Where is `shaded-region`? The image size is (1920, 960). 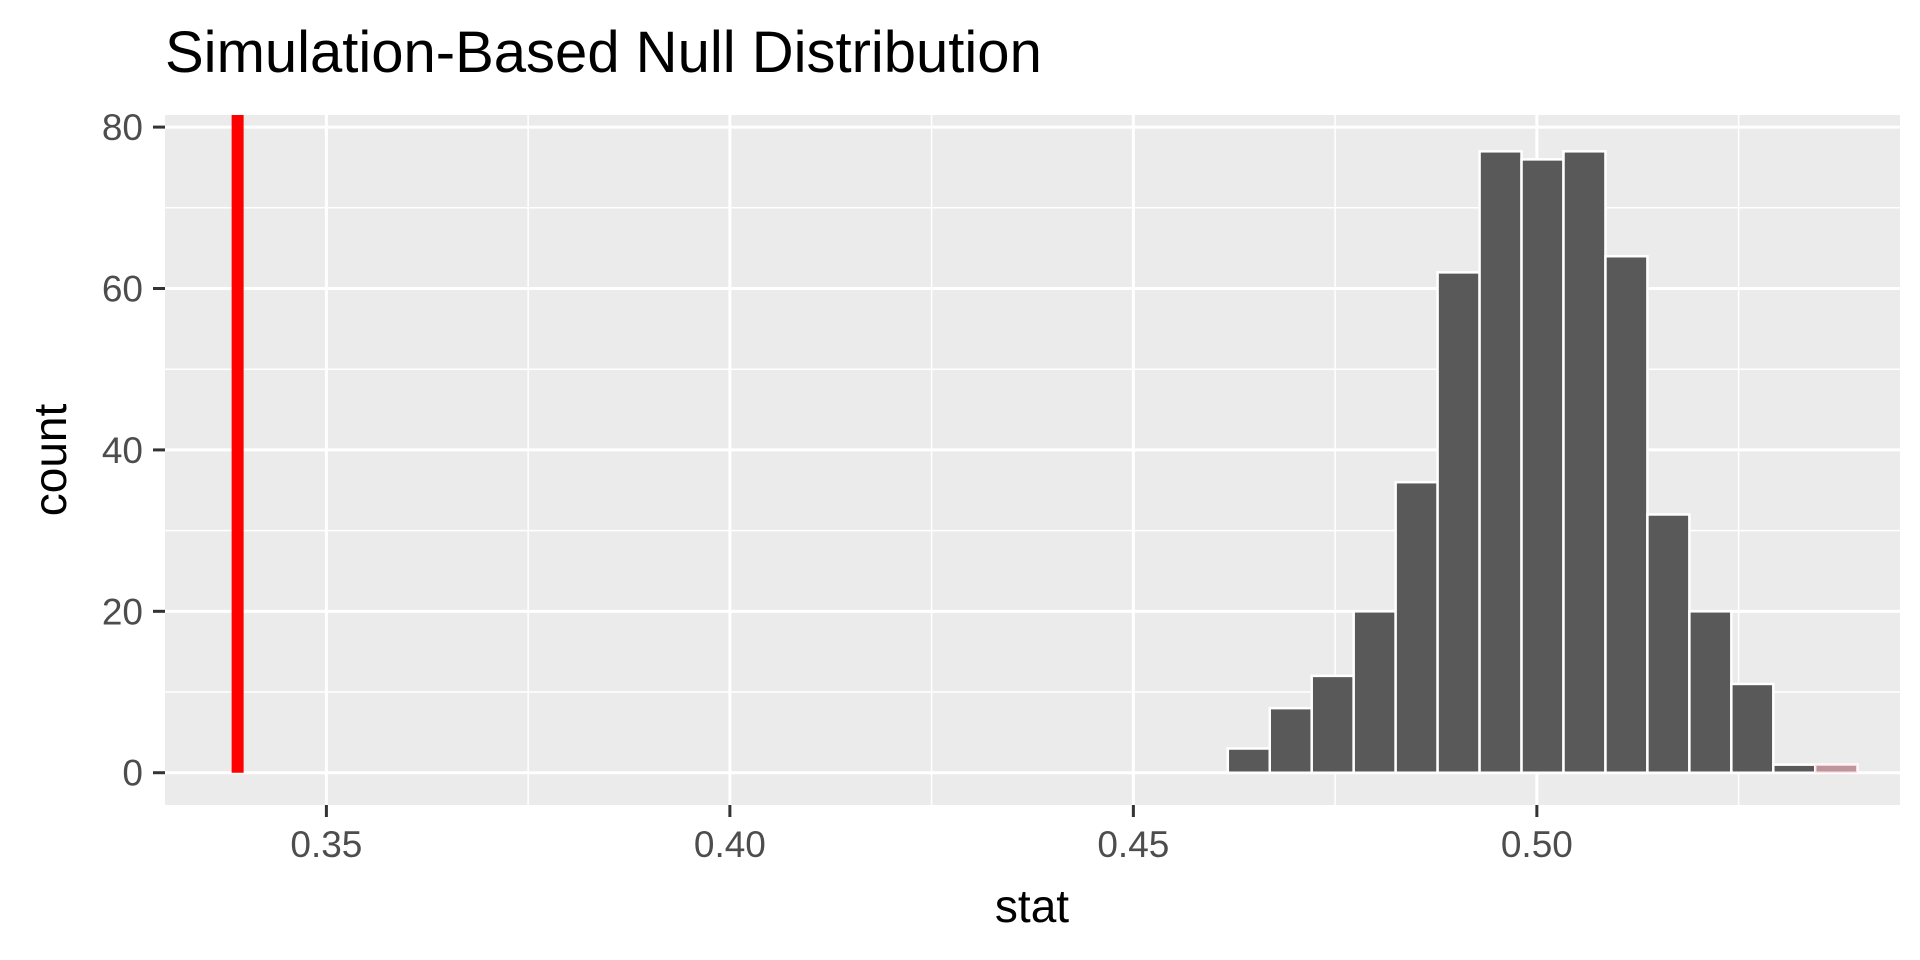
shaded-region is located at coordinates (1868, 460).